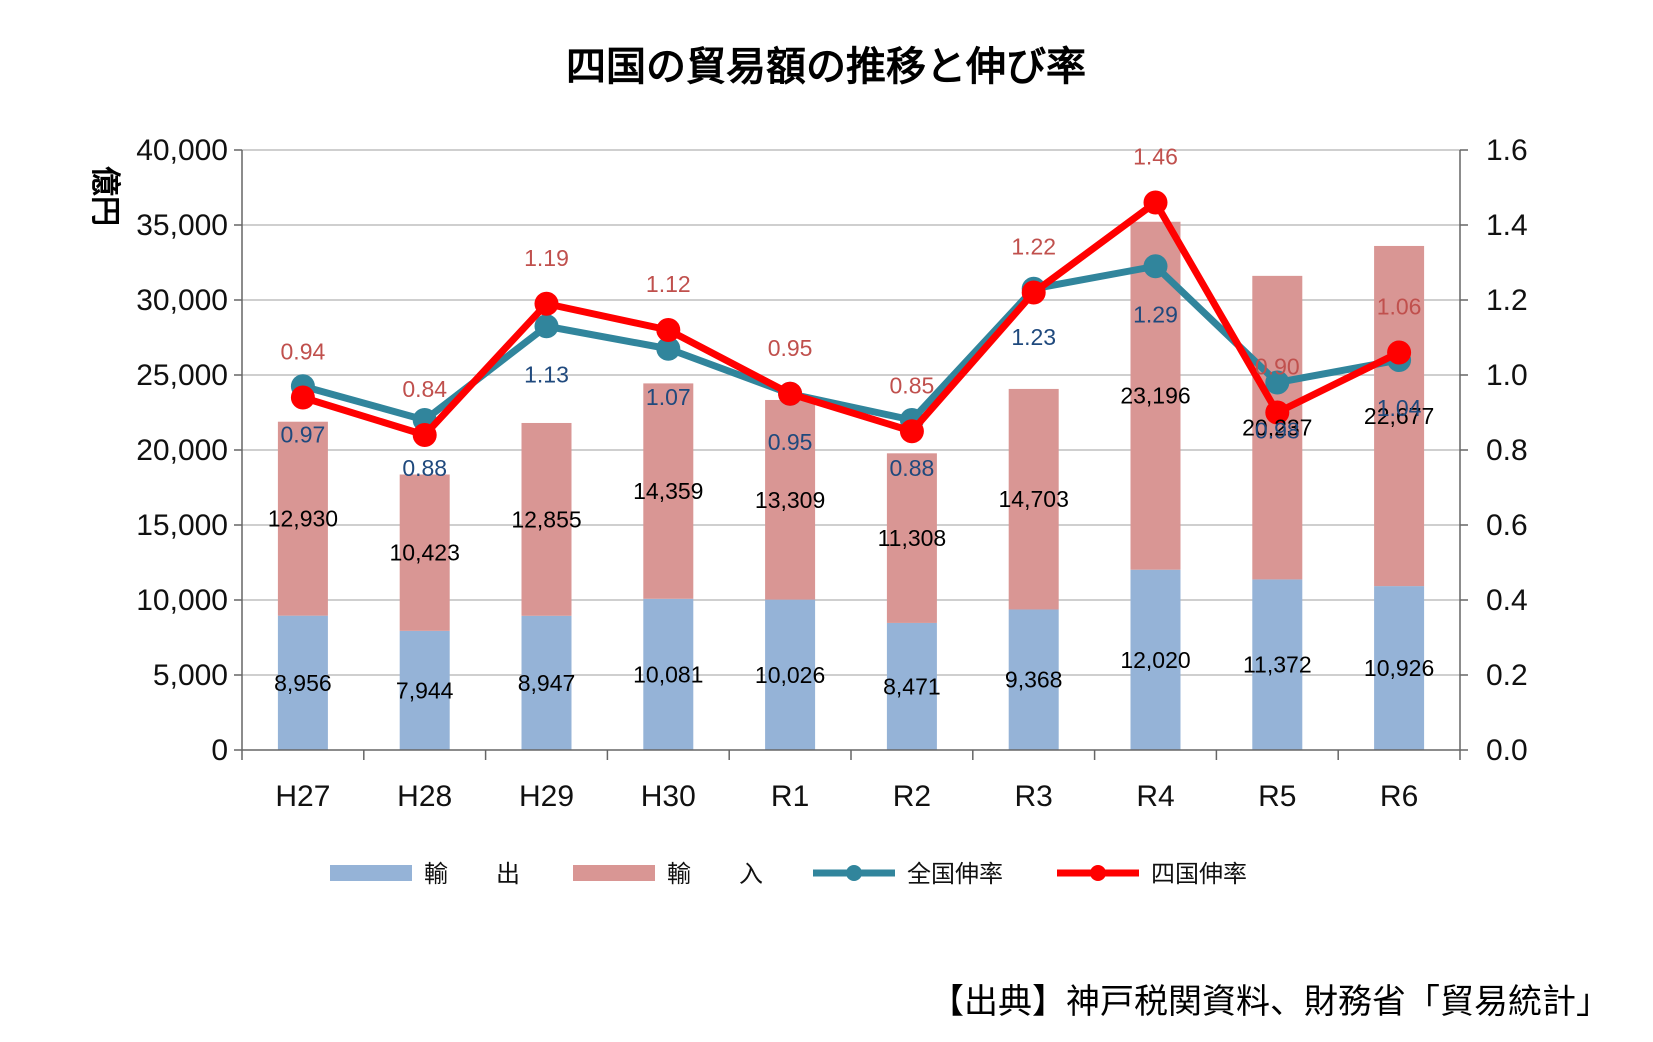 The width and height of the screenshot is (1653, 1042). Describe the element at coordinates (371, 873) in the screenshot. I see `legend-export-swatch` at that location.